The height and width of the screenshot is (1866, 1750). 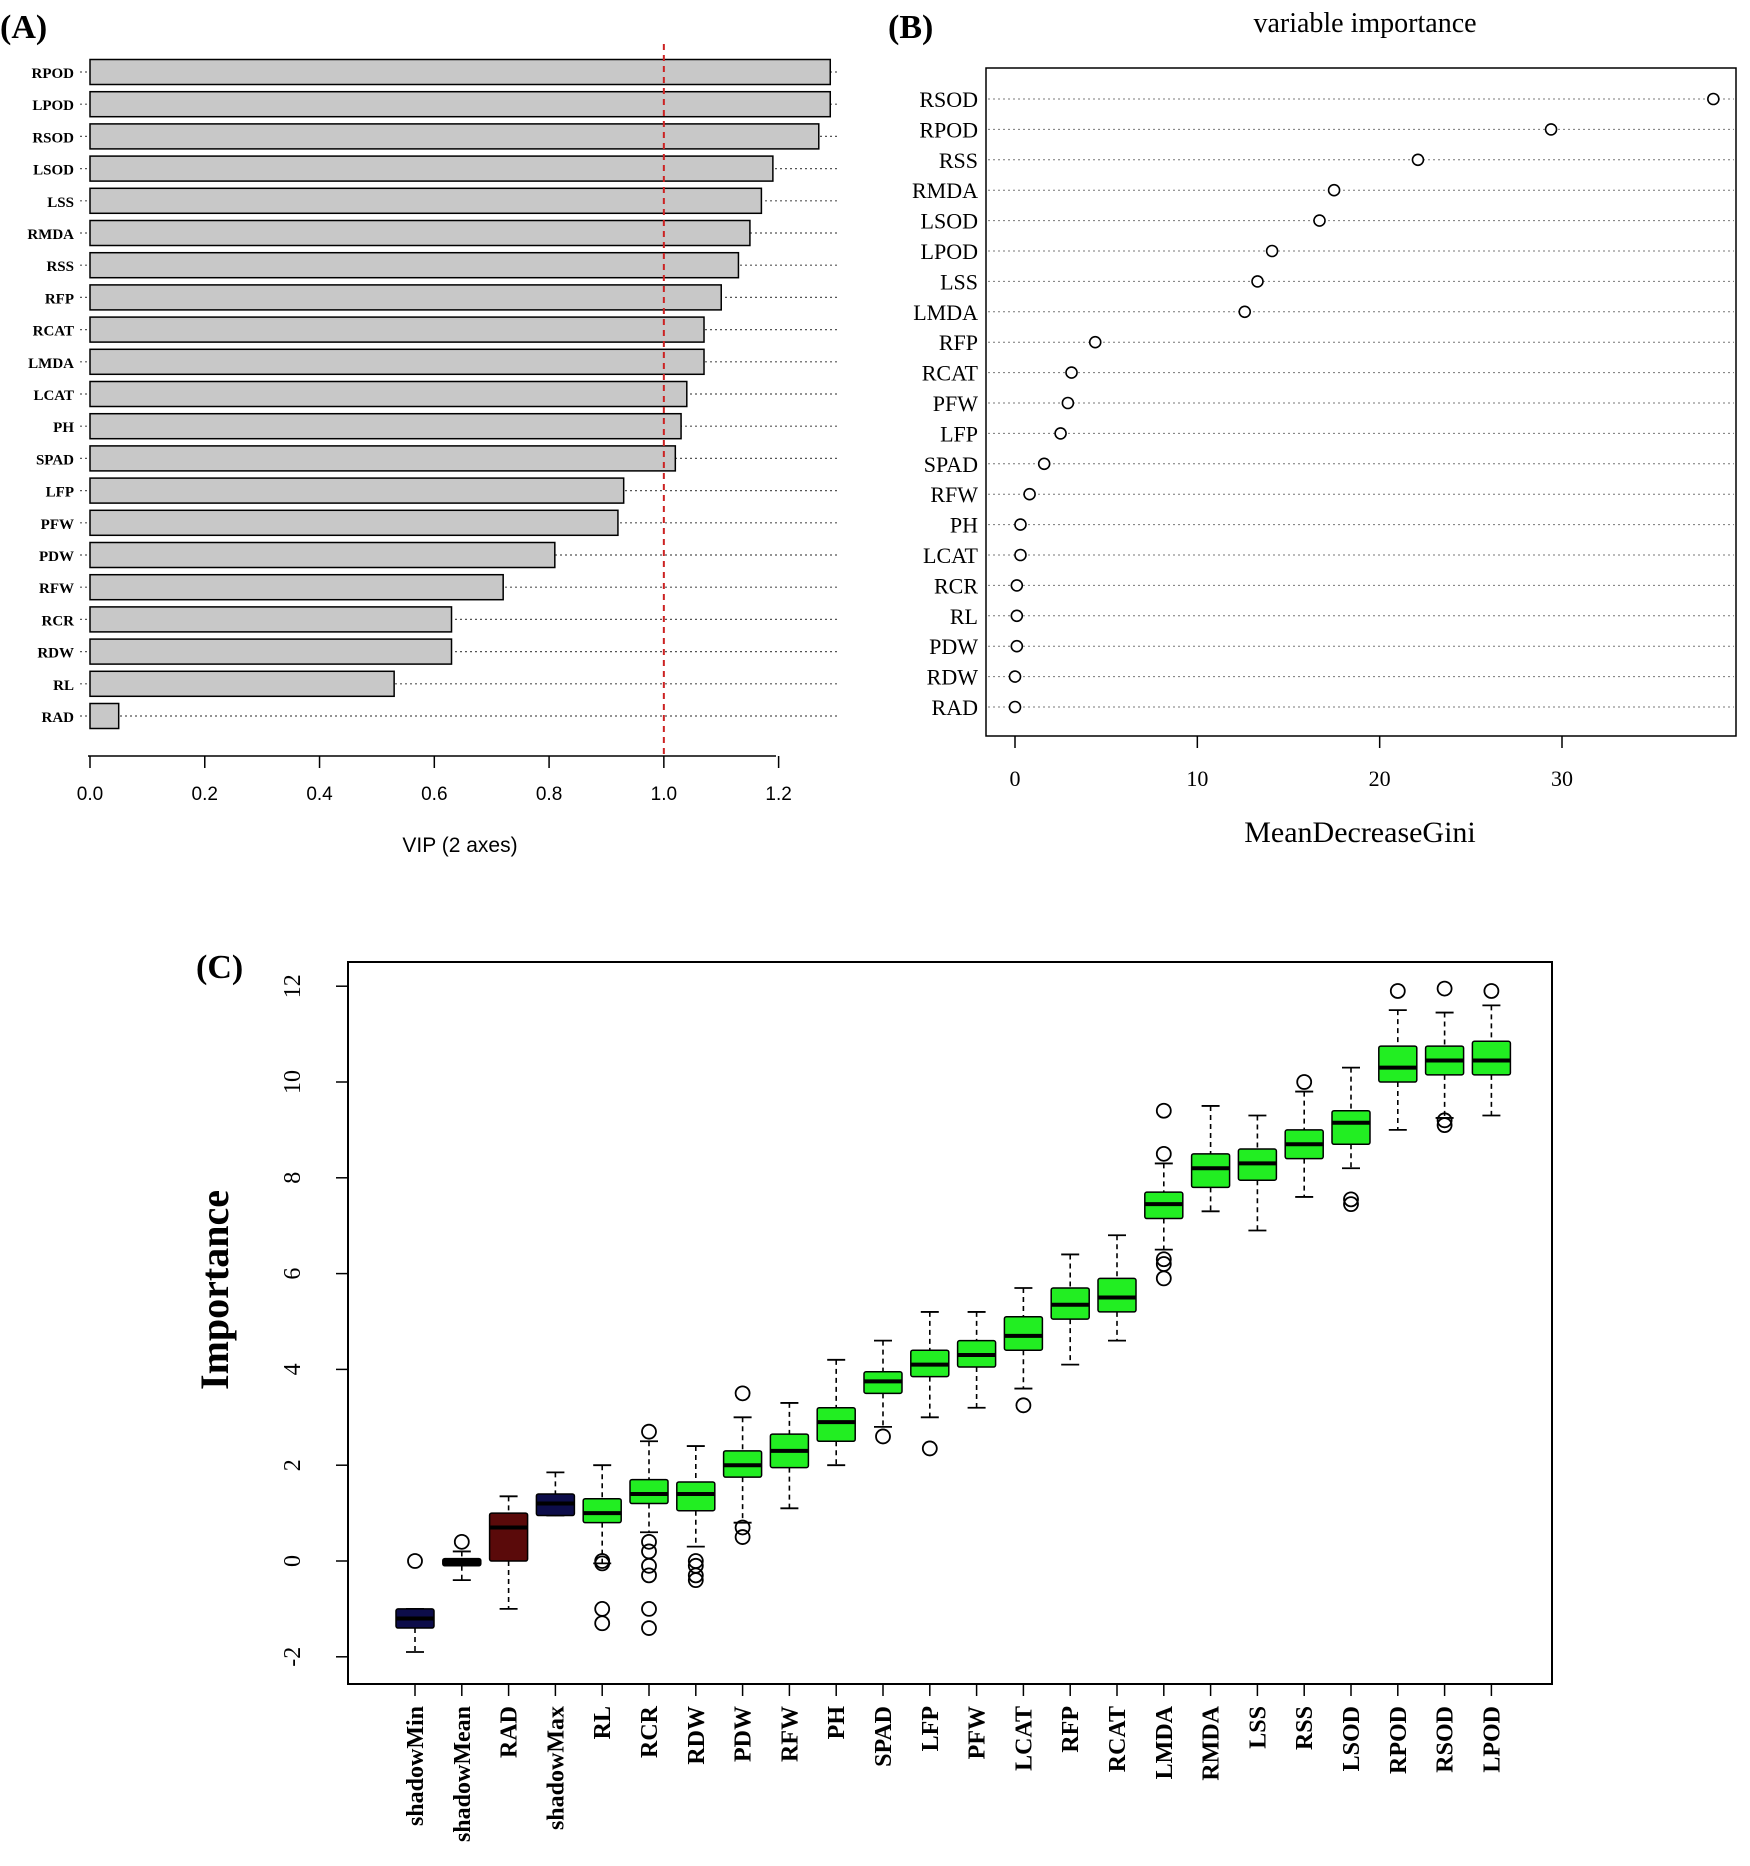 What do you see at coordinates (510, 1732) in the screenshot?
I see `c-category-label: RAD` at bounding box center [510, 1732].